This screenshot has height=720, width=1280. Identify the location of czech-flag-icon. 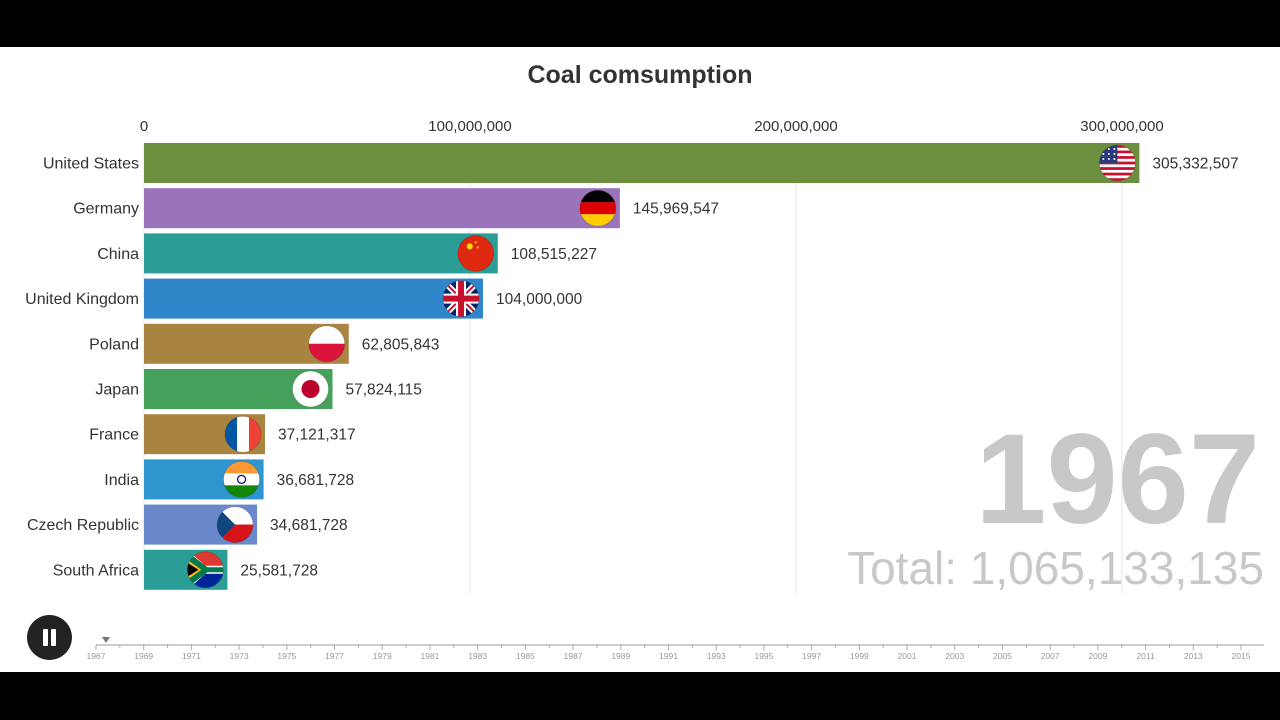
(235, 524).